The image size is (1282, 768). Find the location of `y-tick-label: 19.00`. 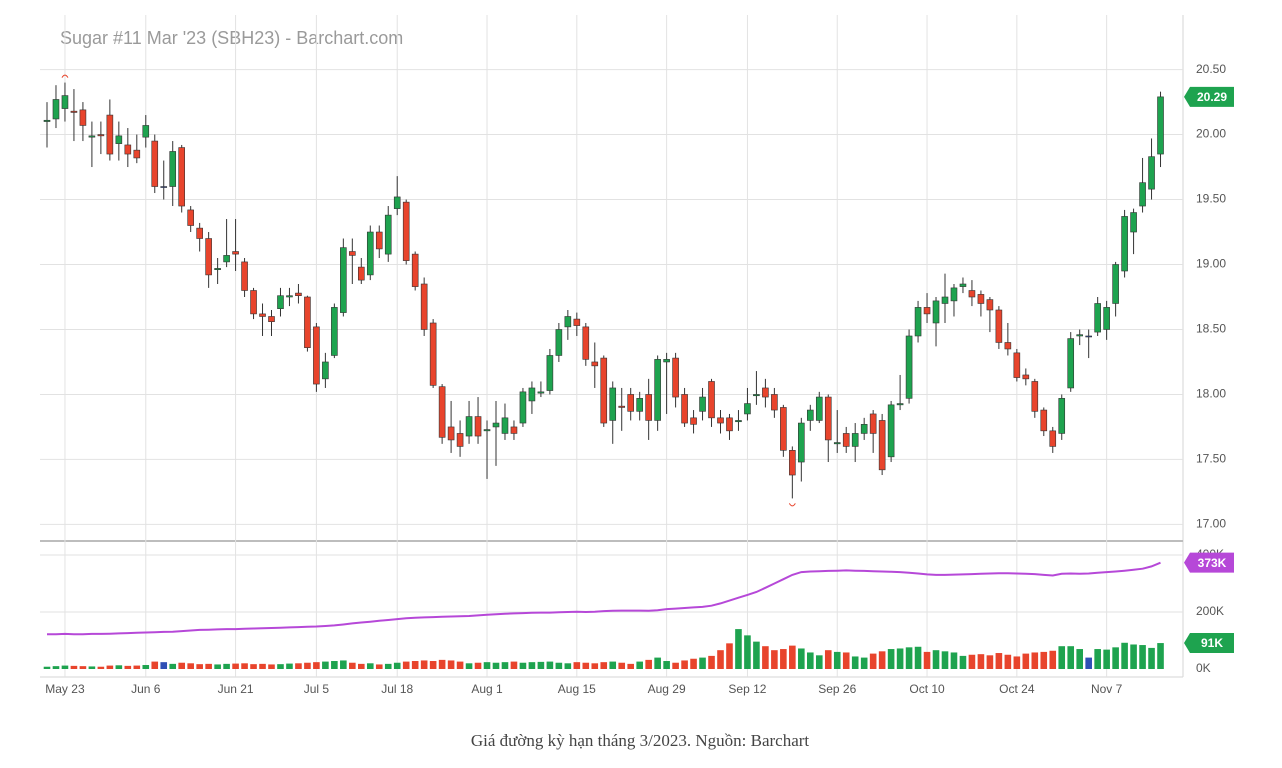

y-tick-label: 19.00 is located at coordinates (1211, 264).